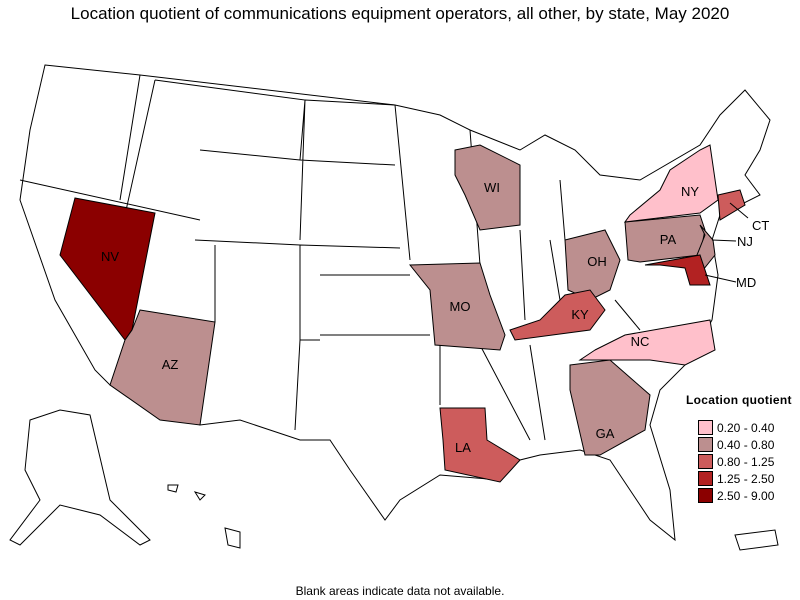 Image resolution: width=800 pixels, height=600 pixels. I want to click on legend-item: 0.20 - 0.40, so click(745, 427).